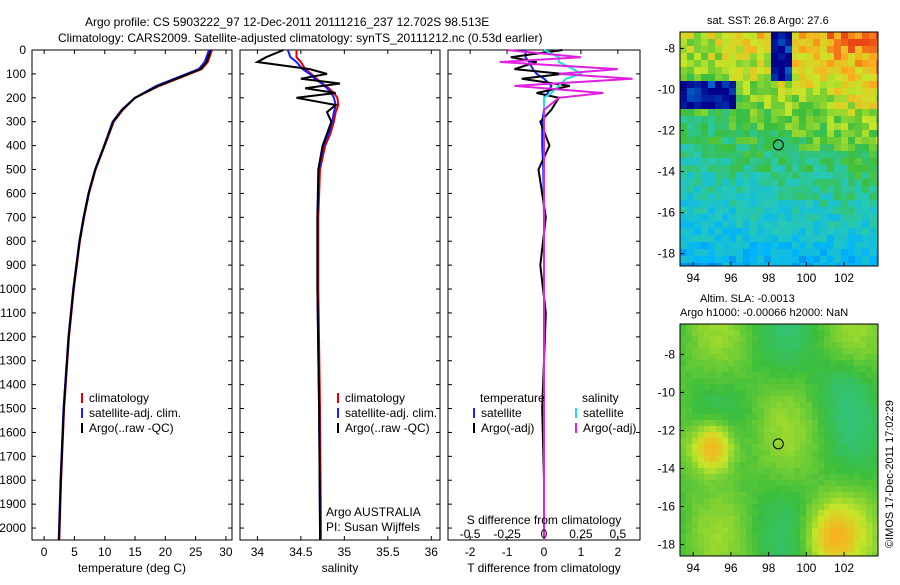 This screenshot has height=585, width=900. What do you see at coordinates (544, 520) in the screenshot?
I see `diff-xlabel-top: S difference from climatology` at bounding box center [544, 520].